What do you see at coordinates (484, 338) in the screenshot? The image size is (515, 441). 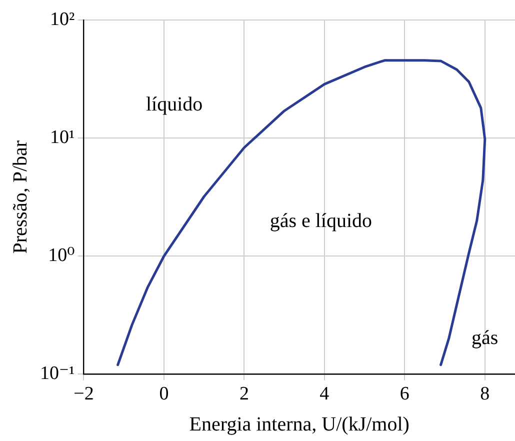 I see `annotation: gás` at bounding box center [484, 338].